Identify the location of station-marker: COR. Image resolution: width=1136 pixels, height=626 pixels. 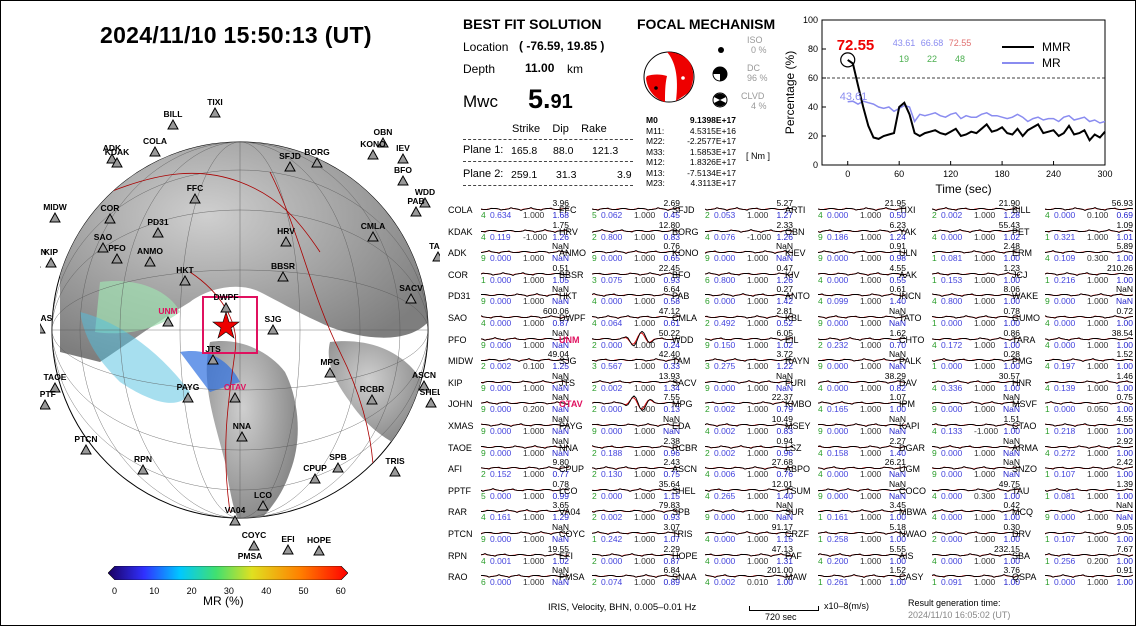
(110, 213).